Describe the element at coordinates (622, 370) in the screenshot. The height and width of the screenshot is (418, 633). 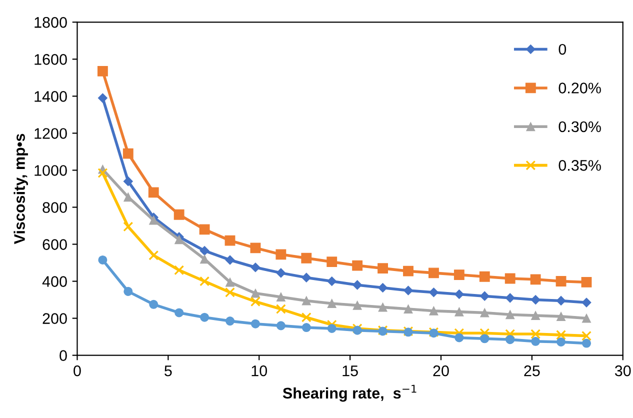
I see `x-tick-label: 30` at that location.